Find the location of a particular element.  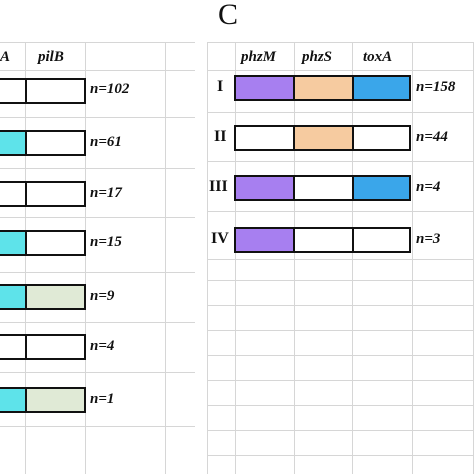

count-label: n=15 is located at coordinates (106, 242).